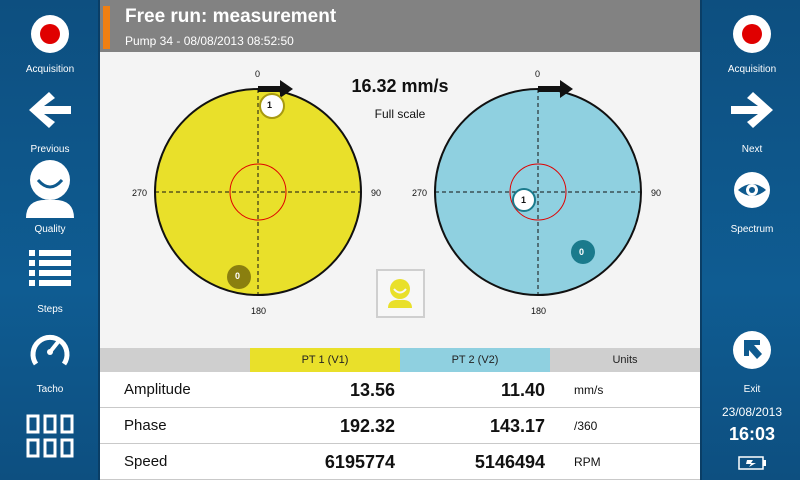 The height and width of the screenshot is (480, 800). I want to click on dial-pt1-label-right: 90, so click(376, 193).